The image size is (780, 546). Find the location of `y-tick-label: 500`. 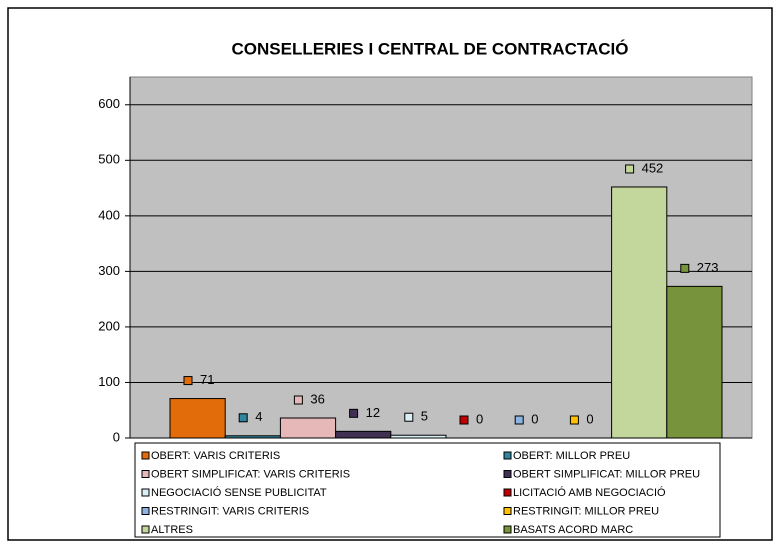

y-tick-label: 500 is located at coordinates (109, 159).